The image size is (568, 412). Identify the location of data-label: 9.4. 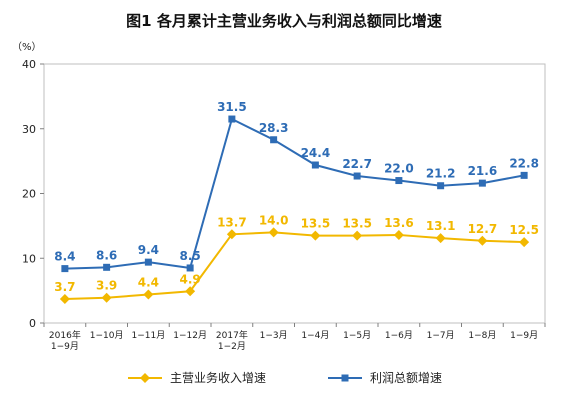
(148, 250).